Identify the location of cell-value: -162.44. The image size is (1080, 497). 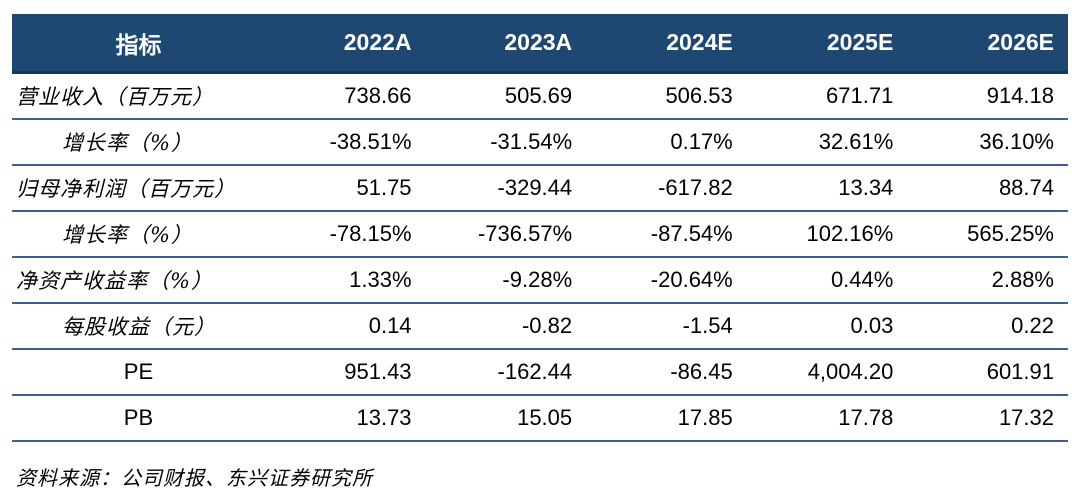
(506, 372).